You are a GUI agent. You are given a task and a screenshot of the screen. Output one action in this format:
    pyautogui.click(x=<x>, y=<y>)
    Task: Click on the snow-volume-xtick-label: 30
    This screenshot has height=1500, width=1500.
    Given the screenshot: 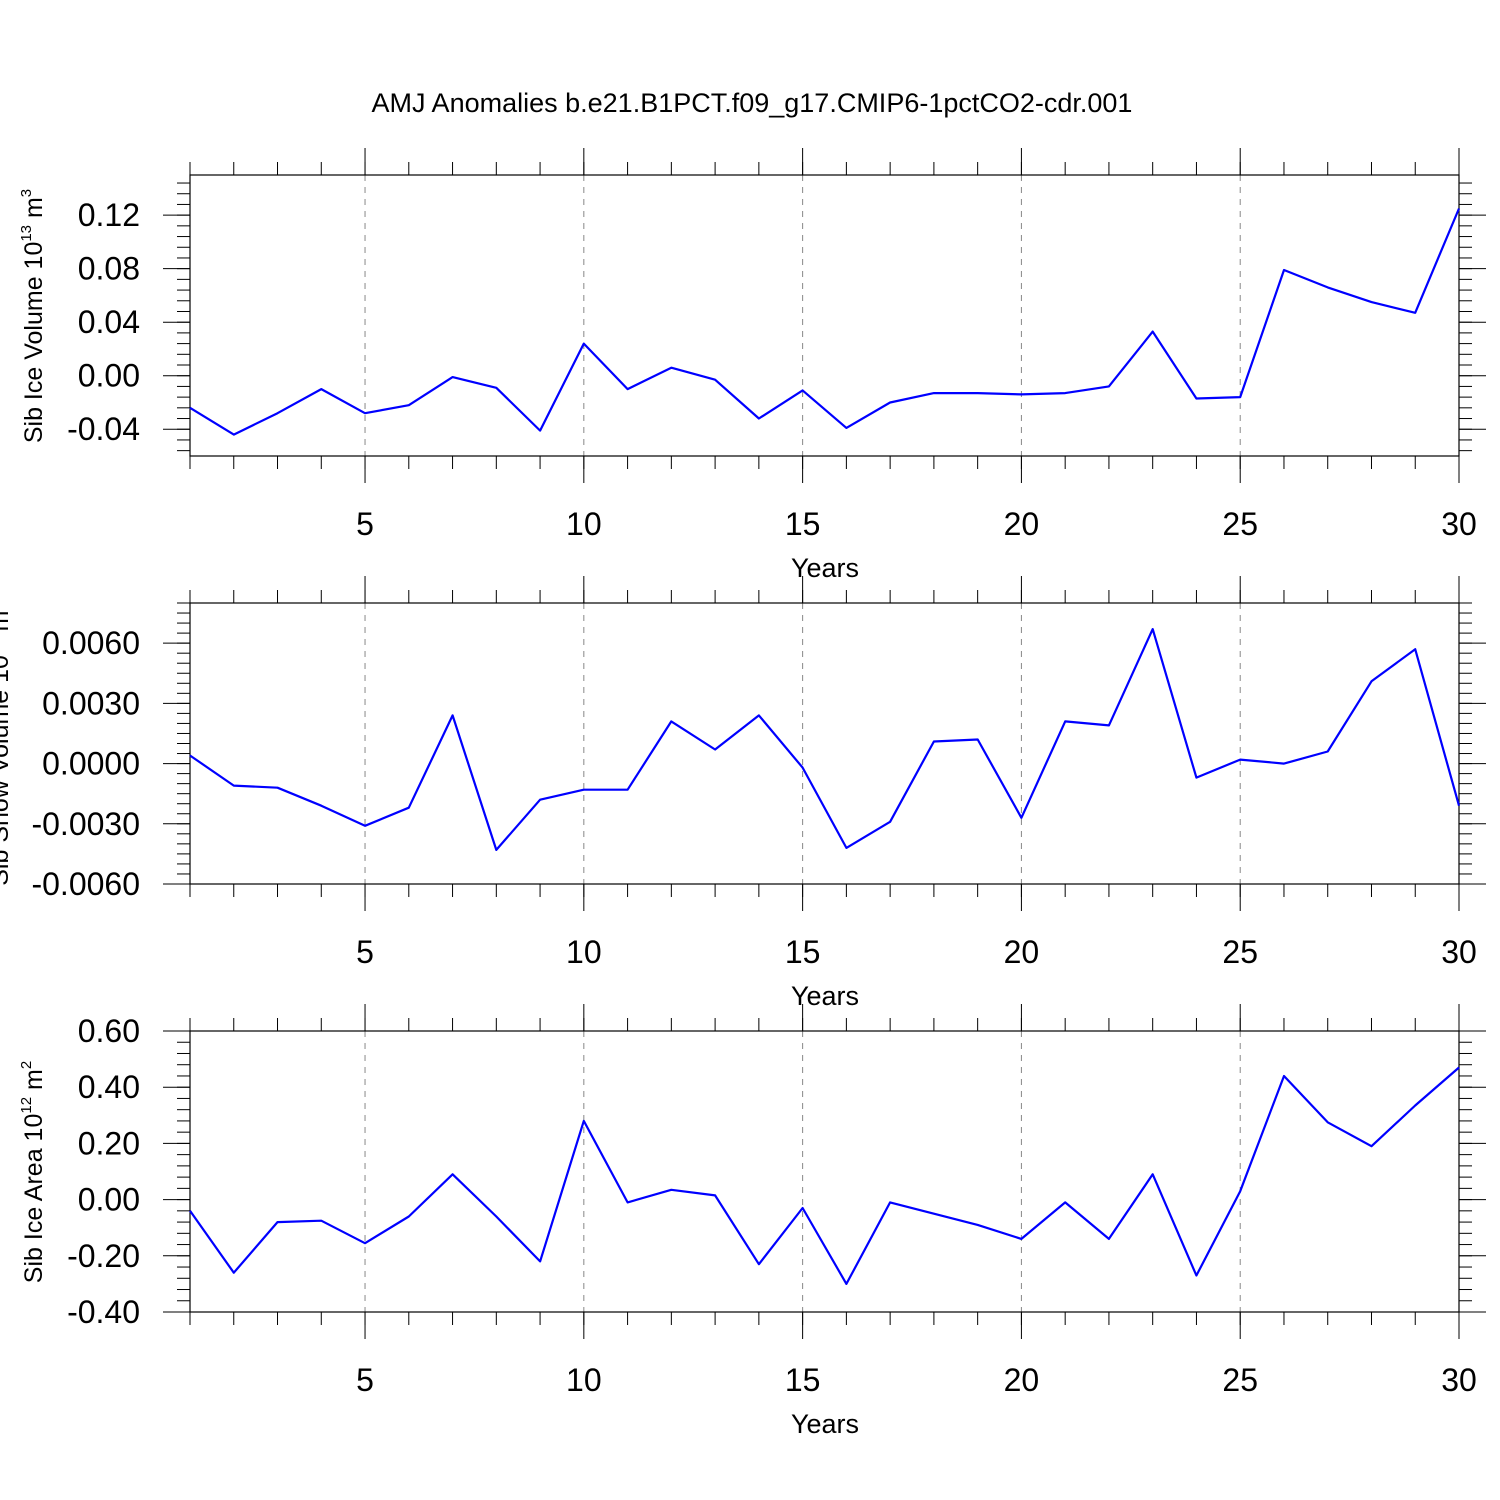 What is the action you would take?
    pyautogui.click(x=1459, y=952)
    